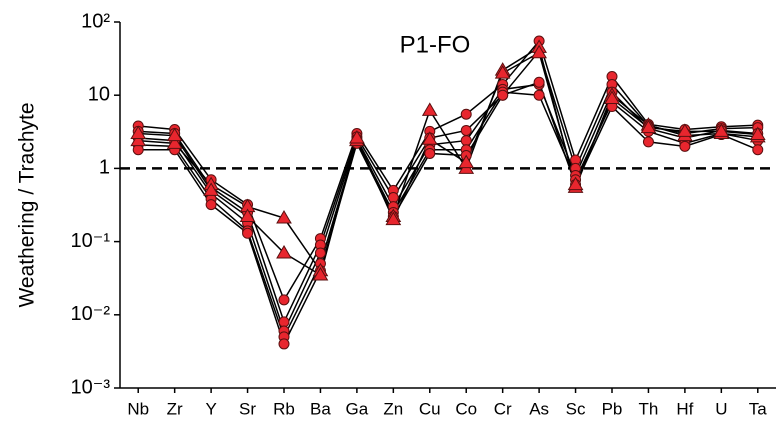 The height and width of the screenshot is (431, 779). I want to click on x-tick-label: Ta, so click(758, 408).